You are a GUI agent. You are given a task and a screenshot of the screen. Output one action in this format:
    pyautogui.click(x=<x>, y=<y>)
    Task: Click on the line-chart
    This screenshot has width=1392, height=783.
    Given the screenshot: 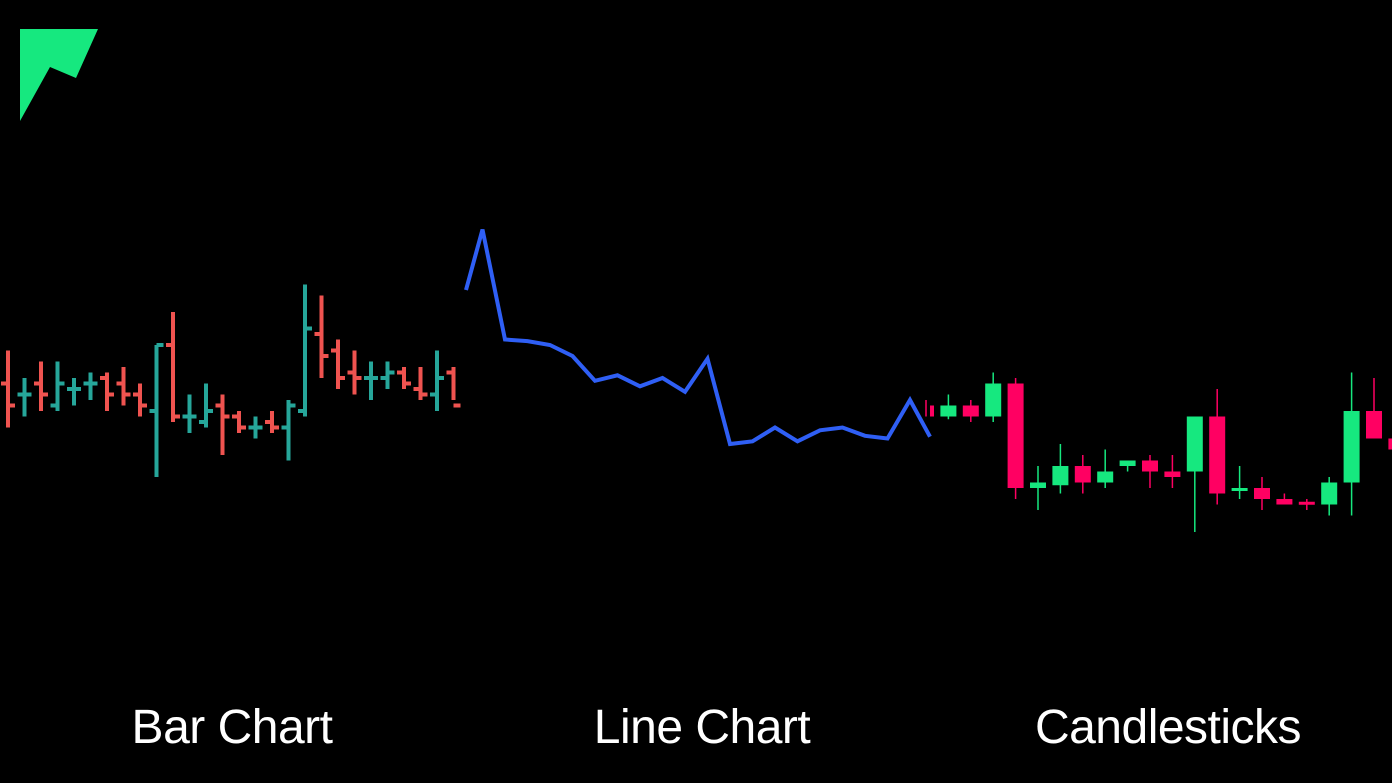 What is the action you would take?
    pyautogui.click(x=698, y=337)
    